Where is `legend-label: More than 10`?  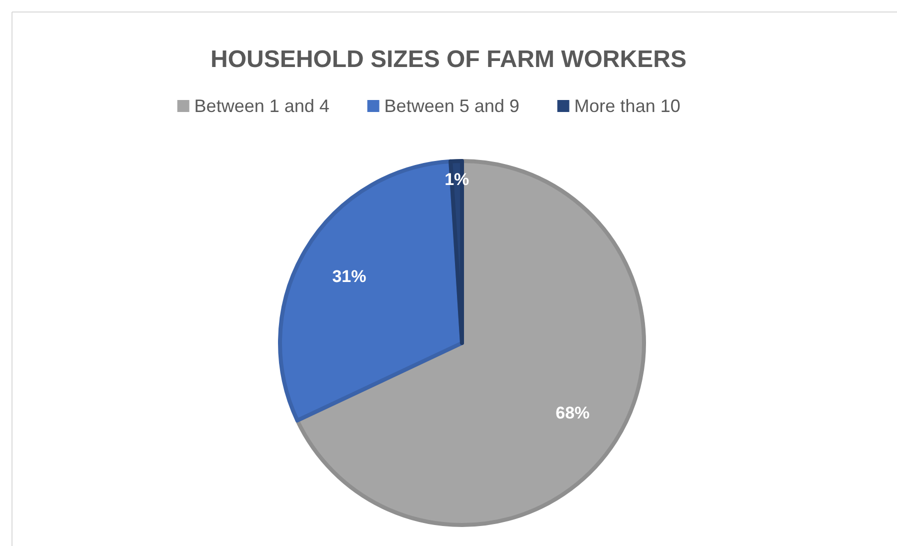
legend-label: More than 10 is located at coordinates (627, 106).